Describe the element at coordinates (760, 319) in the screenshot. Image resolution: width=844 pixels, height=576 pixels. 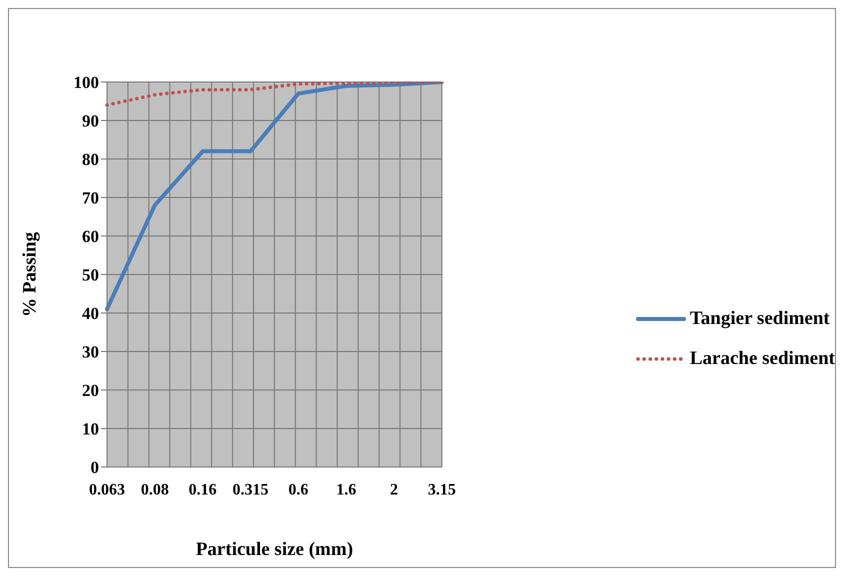
I see `legend-label: Tangier sediment` at that location.